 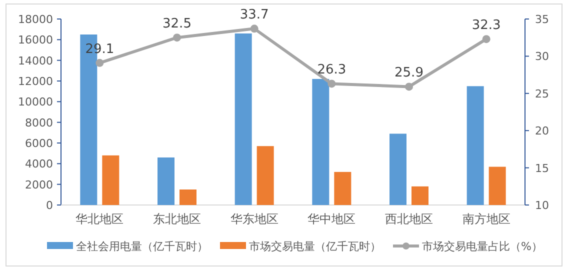 What do you see at coordinates (39, 143) in the screenshot?
I see `y-tick-label: 6000` at bounding box center [39, 143].